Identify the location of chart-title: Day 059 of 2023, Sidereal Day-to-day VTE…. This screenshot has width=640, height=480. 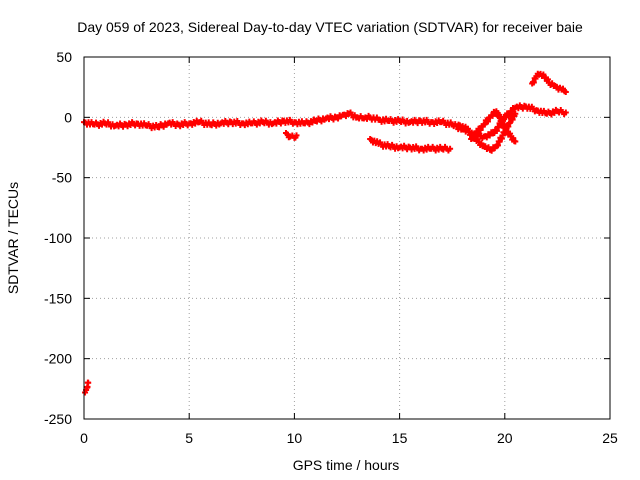
(330, 27).